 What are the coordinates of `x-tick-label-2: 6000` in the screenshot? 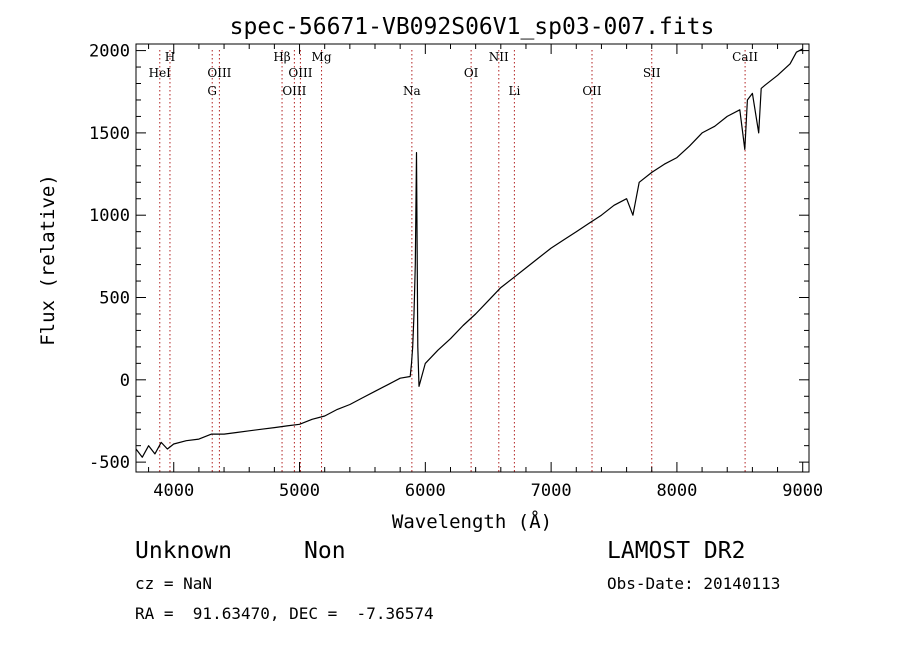 It's located at (425, 491).